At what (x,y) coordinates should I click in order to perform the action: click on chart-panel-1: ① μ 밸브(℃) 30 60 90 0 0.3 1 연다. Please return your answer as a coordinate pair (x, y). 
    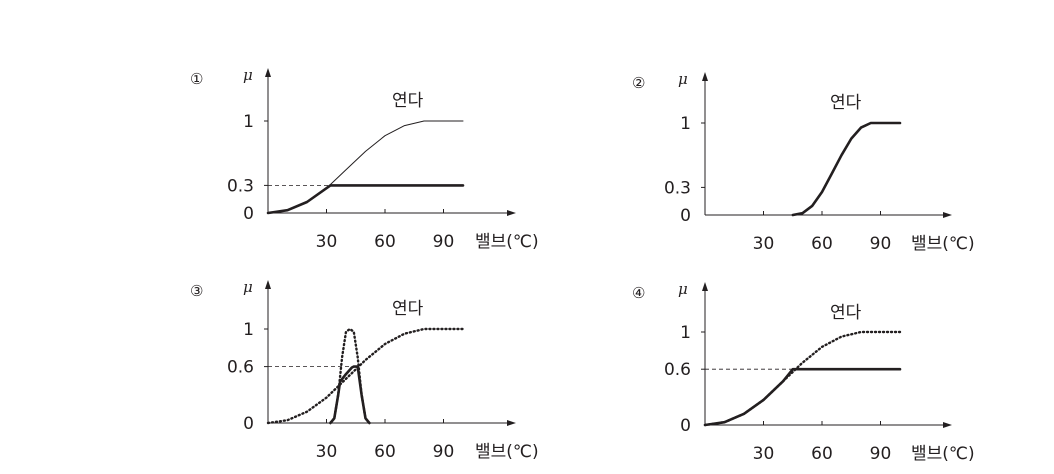
    Looking at the image, I should click on (364, 159).